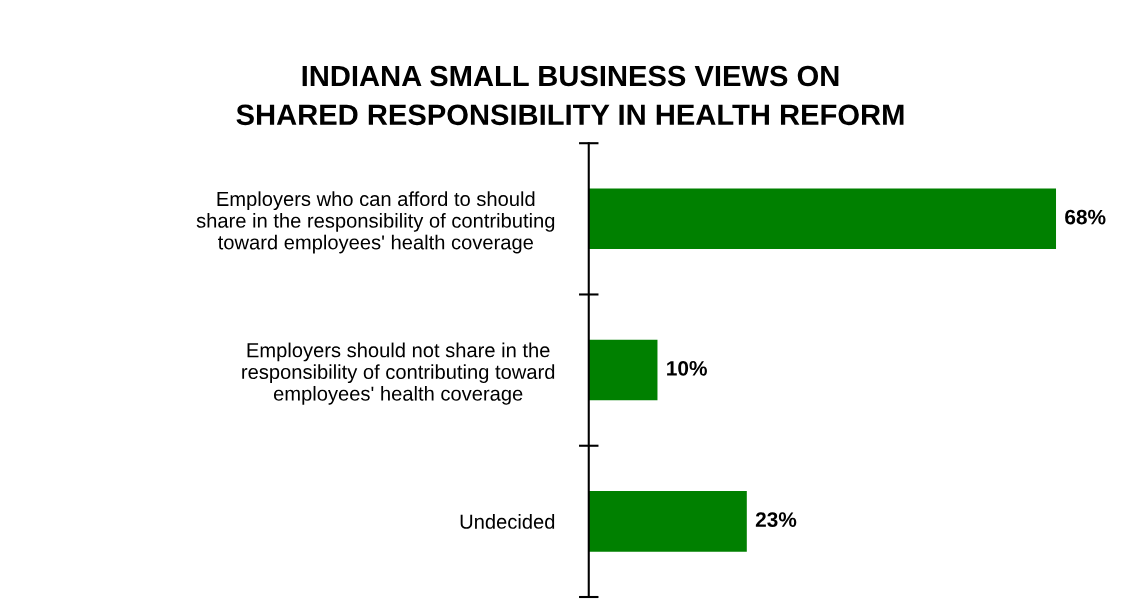 This screenshot has height=612, width=1141. Describe the element at coordinates (1085, 217) in the screenshot. I see `data-label: 68%` at that location.